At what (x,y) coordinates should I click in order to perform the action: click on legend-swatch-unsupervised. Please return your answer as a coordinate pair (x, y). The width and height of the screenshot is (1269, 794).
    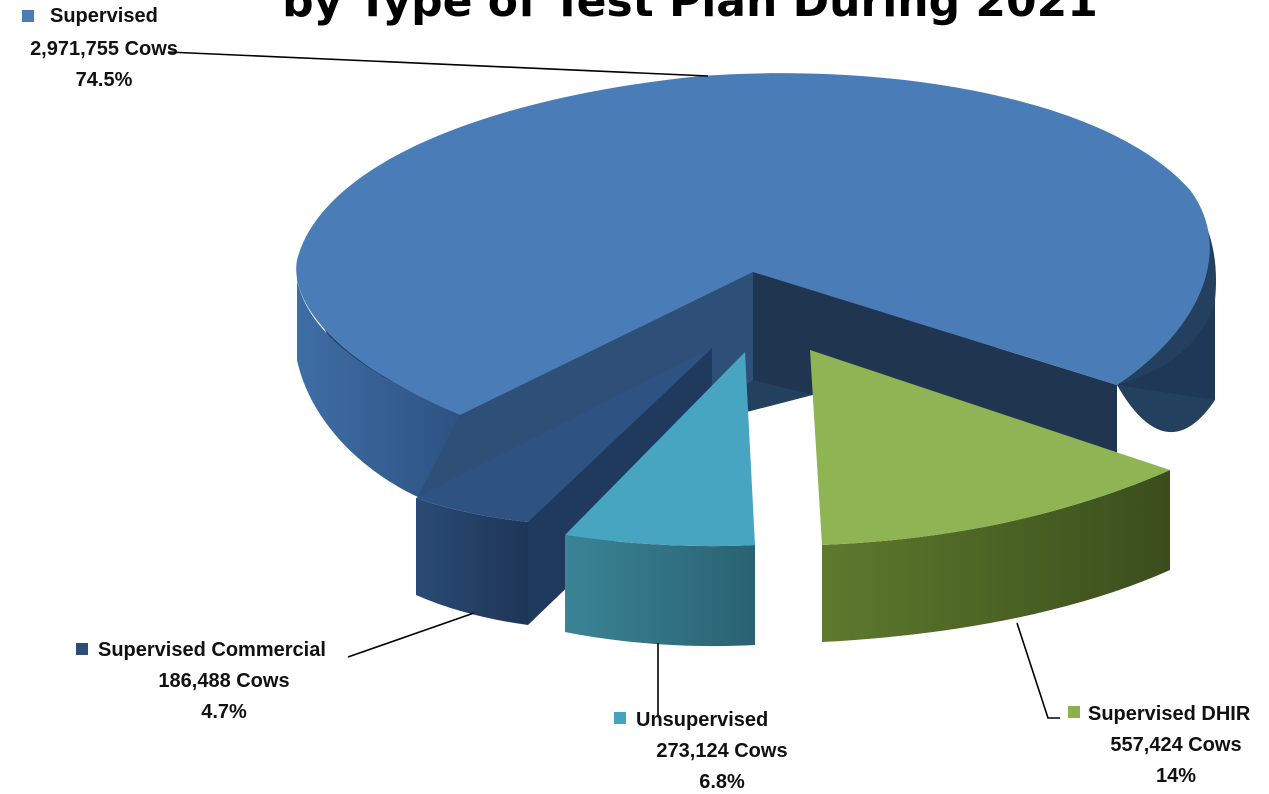
    Looking at the image, I should click on (620, 718).